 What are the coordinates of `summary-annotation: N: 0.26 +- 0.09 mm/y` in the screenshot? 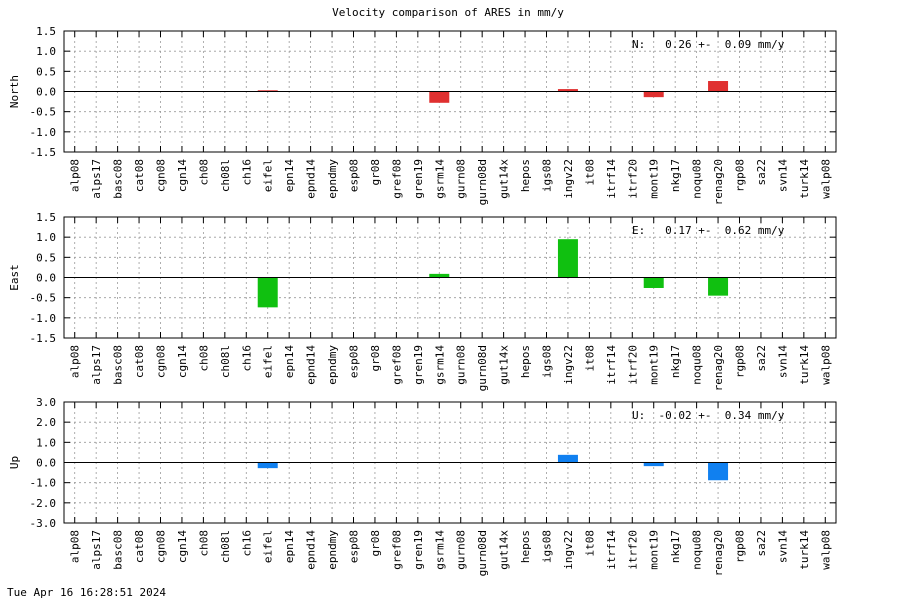 It's located at (708, 44).